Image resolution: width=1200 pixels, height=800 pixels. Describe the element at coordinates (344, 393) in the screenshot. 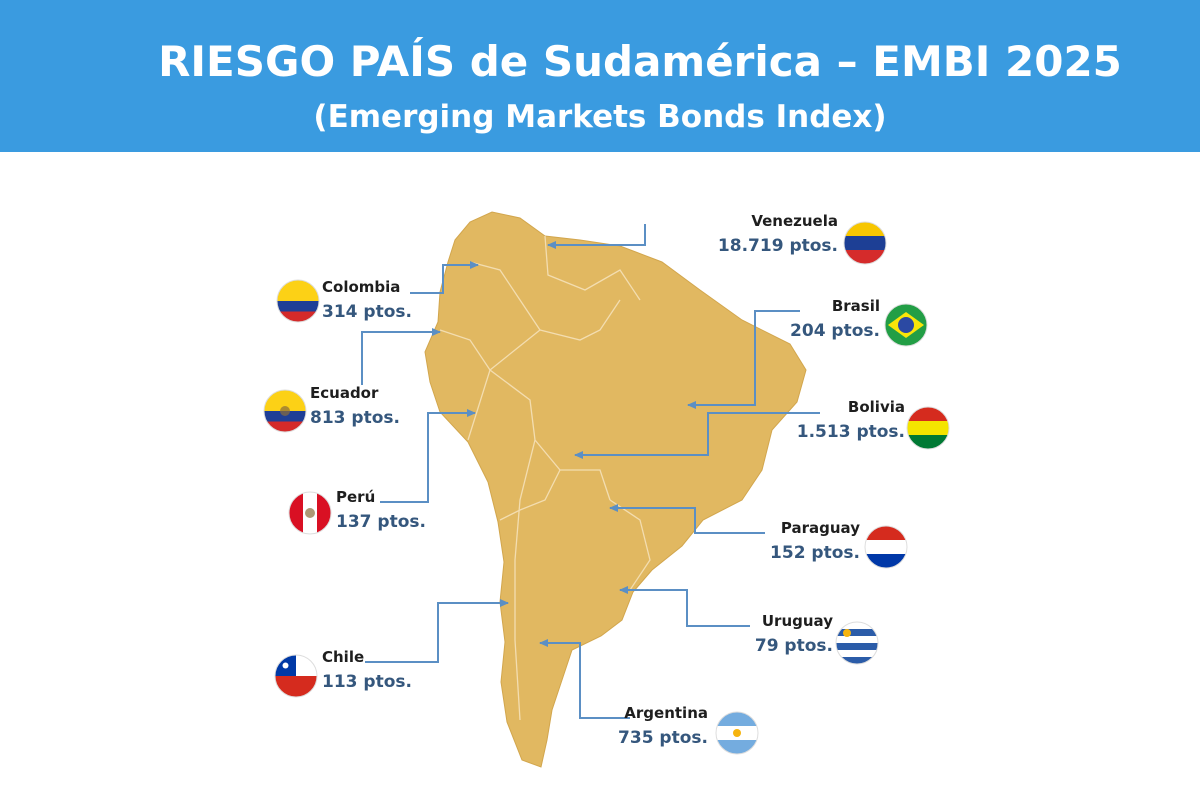

I see `country-name: Ecuador` at that location.